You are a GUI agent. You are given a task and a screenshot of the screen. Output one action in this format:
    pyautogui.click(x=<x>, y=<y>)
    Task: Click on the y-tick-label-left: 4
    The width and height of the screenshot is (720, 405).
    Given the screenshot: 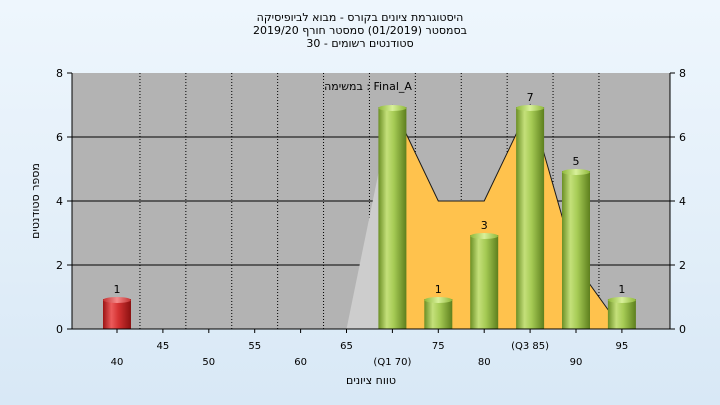 What is the action you would take?
    pyautogui.click(x=59, y=201)
    